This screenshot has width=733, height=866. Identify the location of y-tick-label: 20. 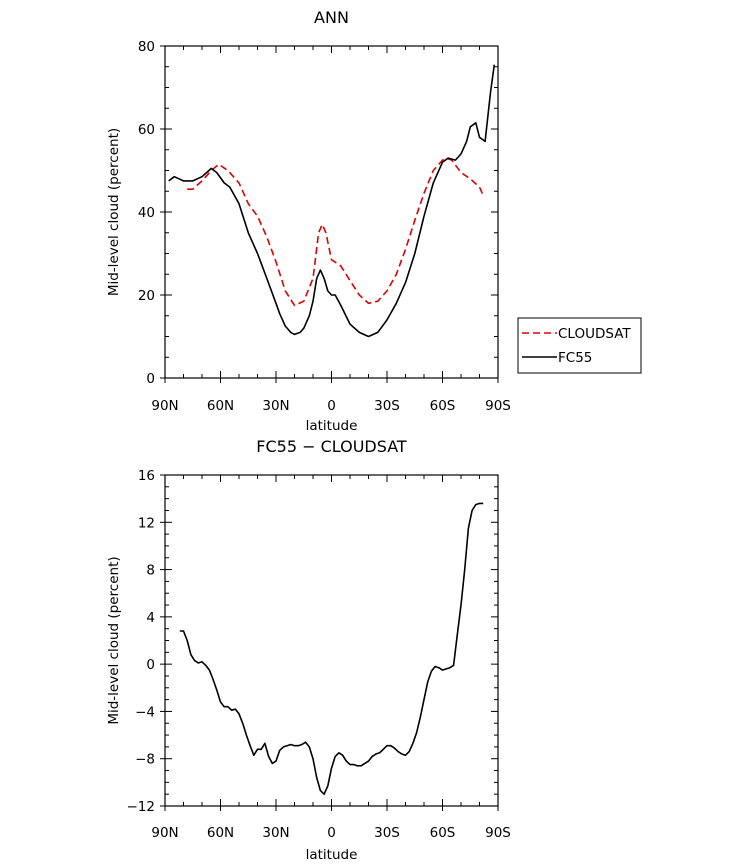
(146, 296).